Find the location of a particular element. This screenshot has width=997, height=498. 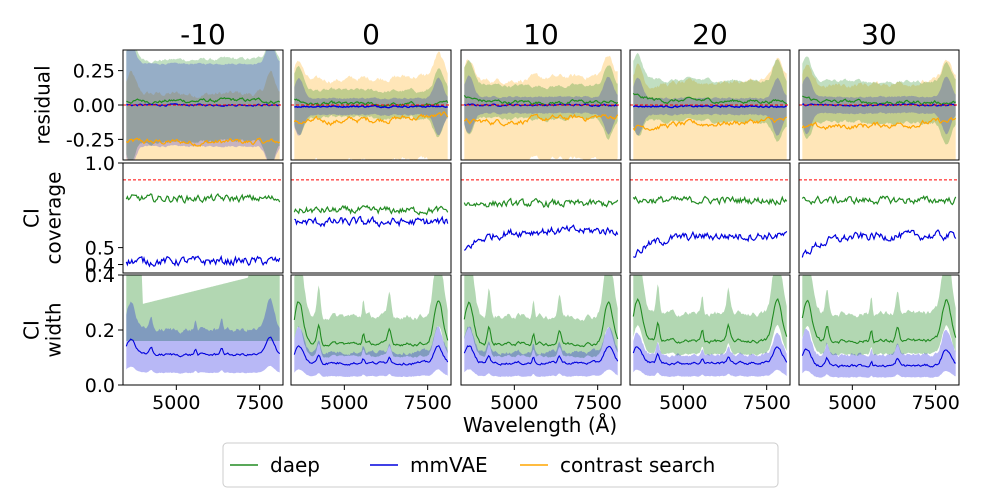

panel-width--10 is located at coordinates (203, 330).